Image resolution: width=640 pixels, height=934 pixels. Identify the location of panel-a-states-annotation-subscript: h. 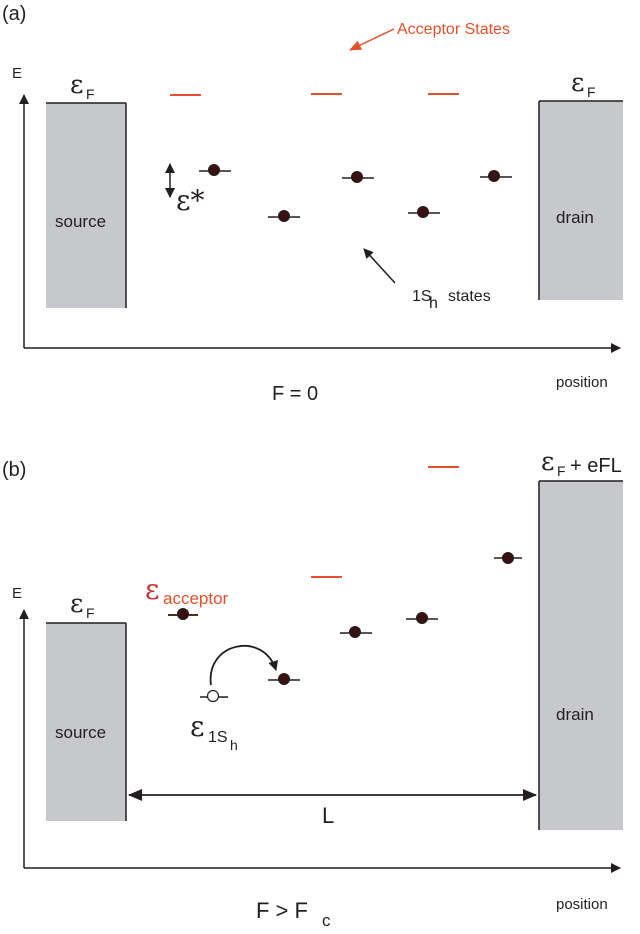
(433, 303).